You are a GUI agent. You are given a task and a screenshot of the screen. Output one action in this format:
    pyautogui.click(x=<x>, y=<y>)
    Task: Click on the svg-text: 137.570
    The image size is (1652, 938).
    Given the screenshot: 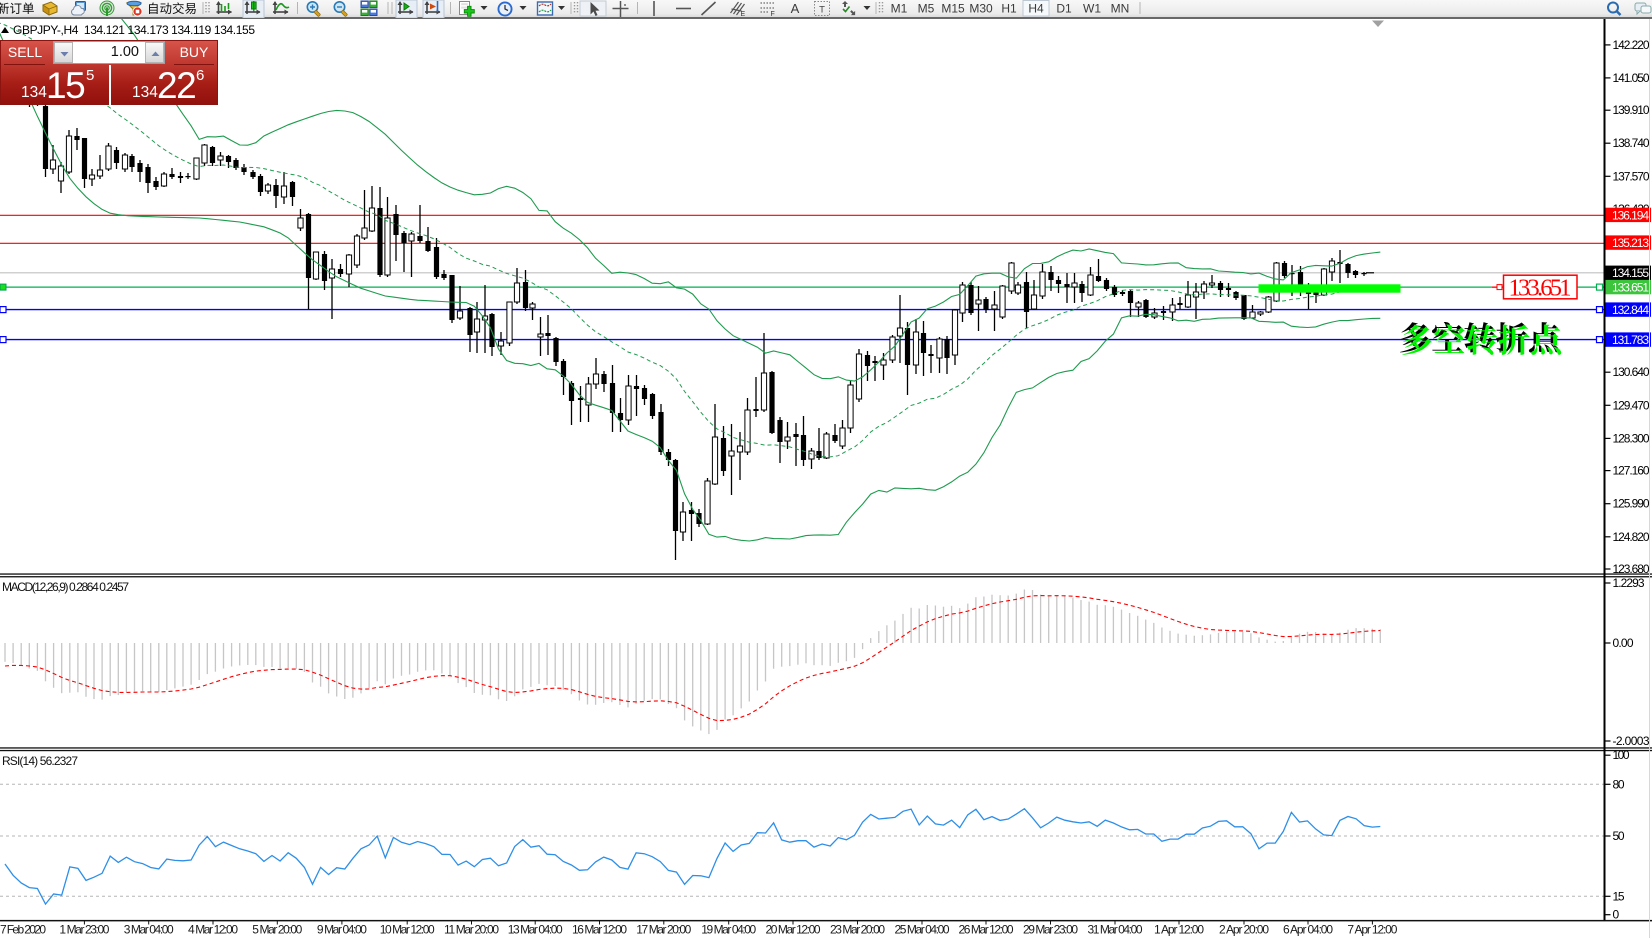 What is the action you would take?
    pyautogui.click(x=1631, y=176)
    